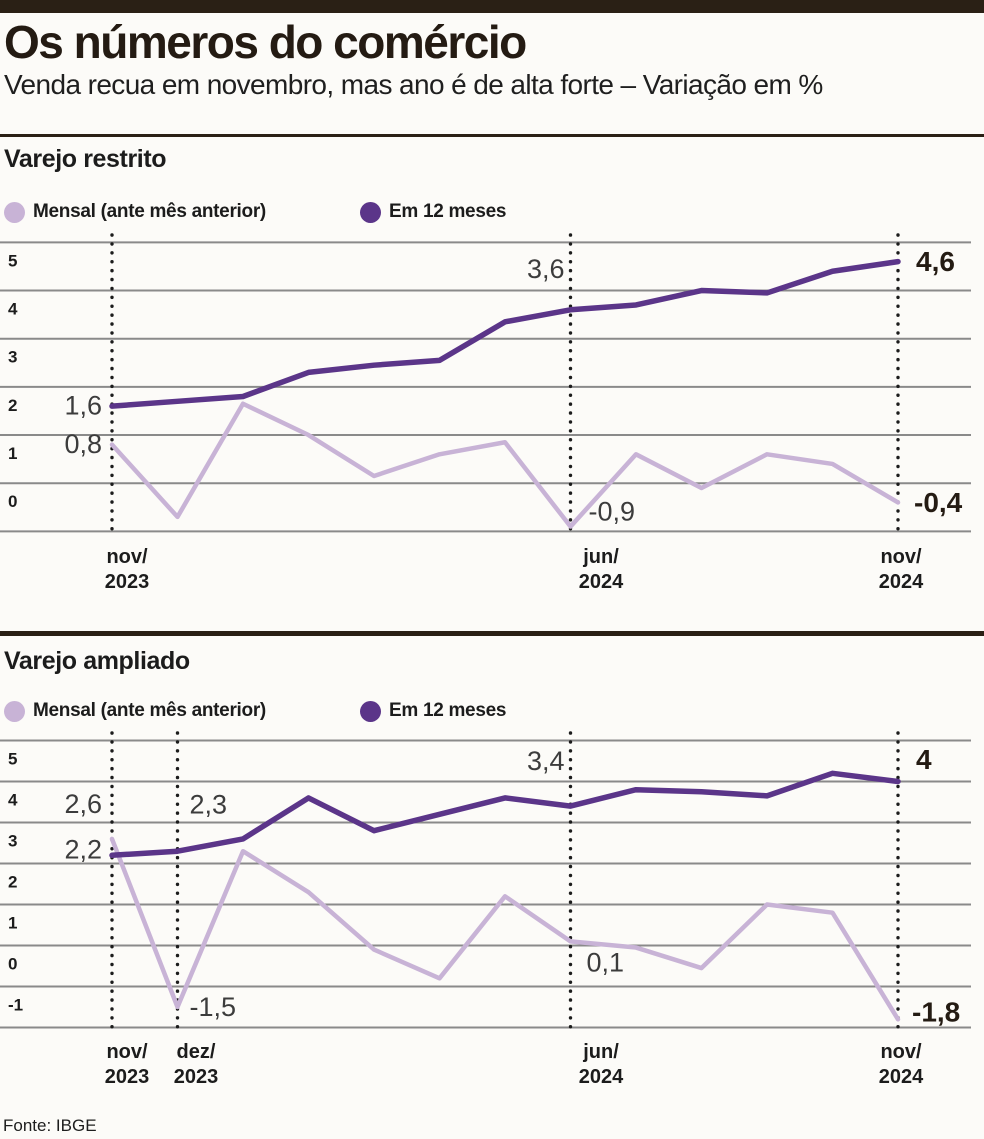  Describe the element at coordinates (209, 804) in the screenshot. I see `value-annotation: 2,3` at that location.